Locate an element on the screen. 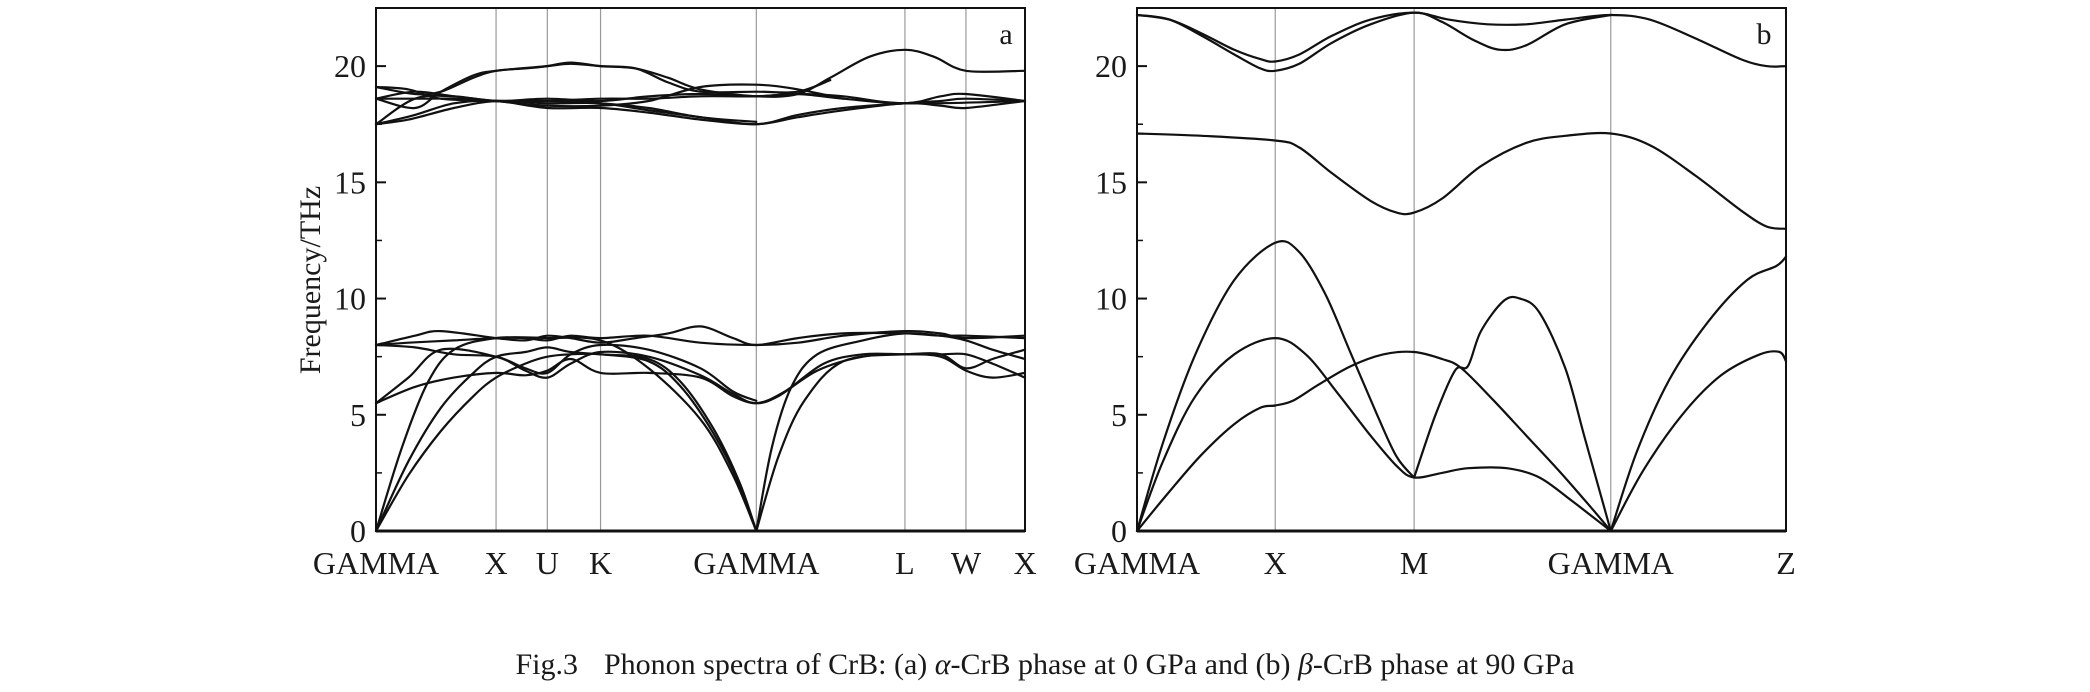 The width and height of the screenshot is (2090, 692). panel-b-tag: b is located at coordinates (1764, 34).